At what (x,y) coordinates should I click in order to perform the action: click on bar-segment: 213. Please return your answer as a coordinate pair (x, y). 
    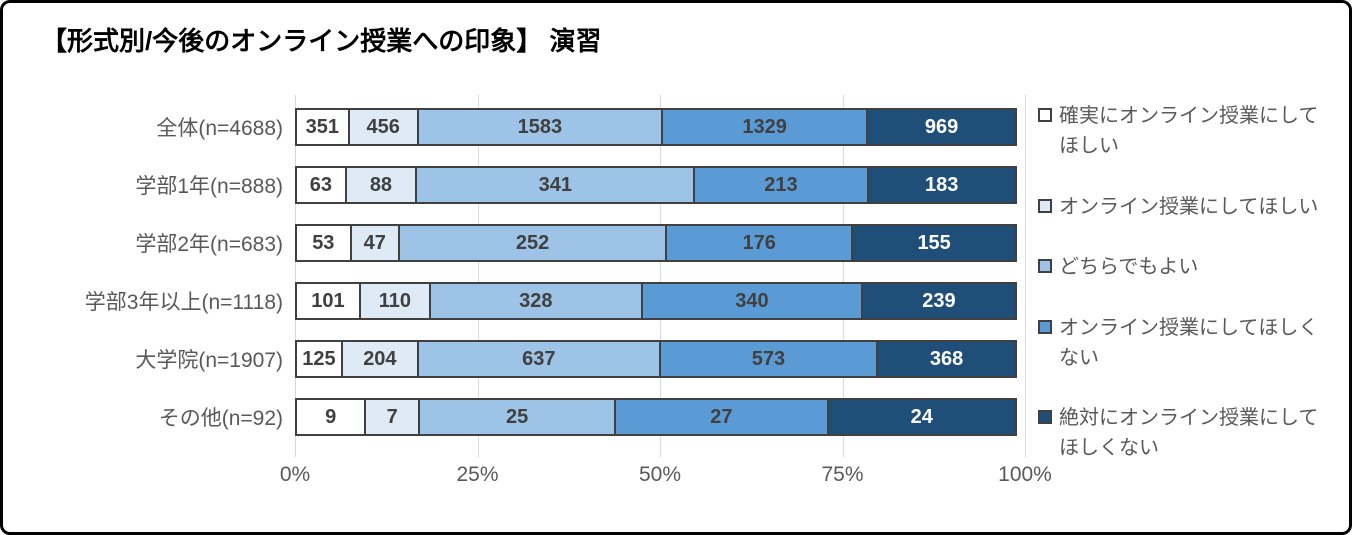
    Looking at the image, I should click on (781, 185).